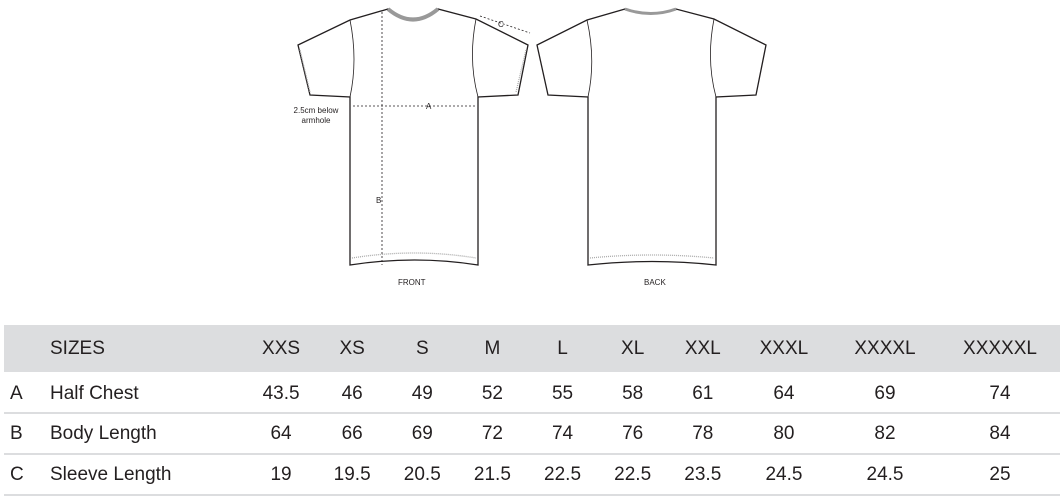 The image size is (1060, 500). I want to click on armhole-note: 2.5cm below armhole, so click(316, 115).